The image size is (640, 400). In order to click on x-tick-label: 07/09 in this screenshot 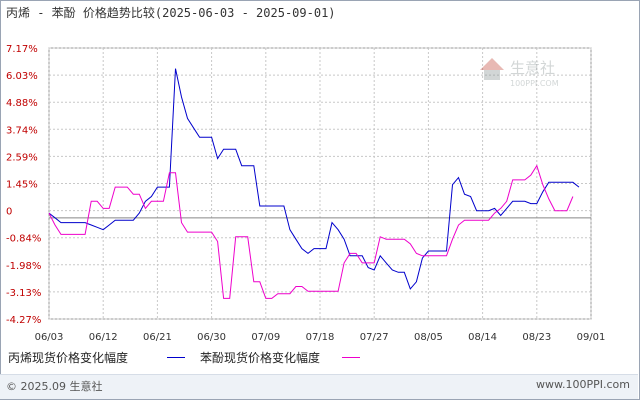, I will do `click(265, 337)`.